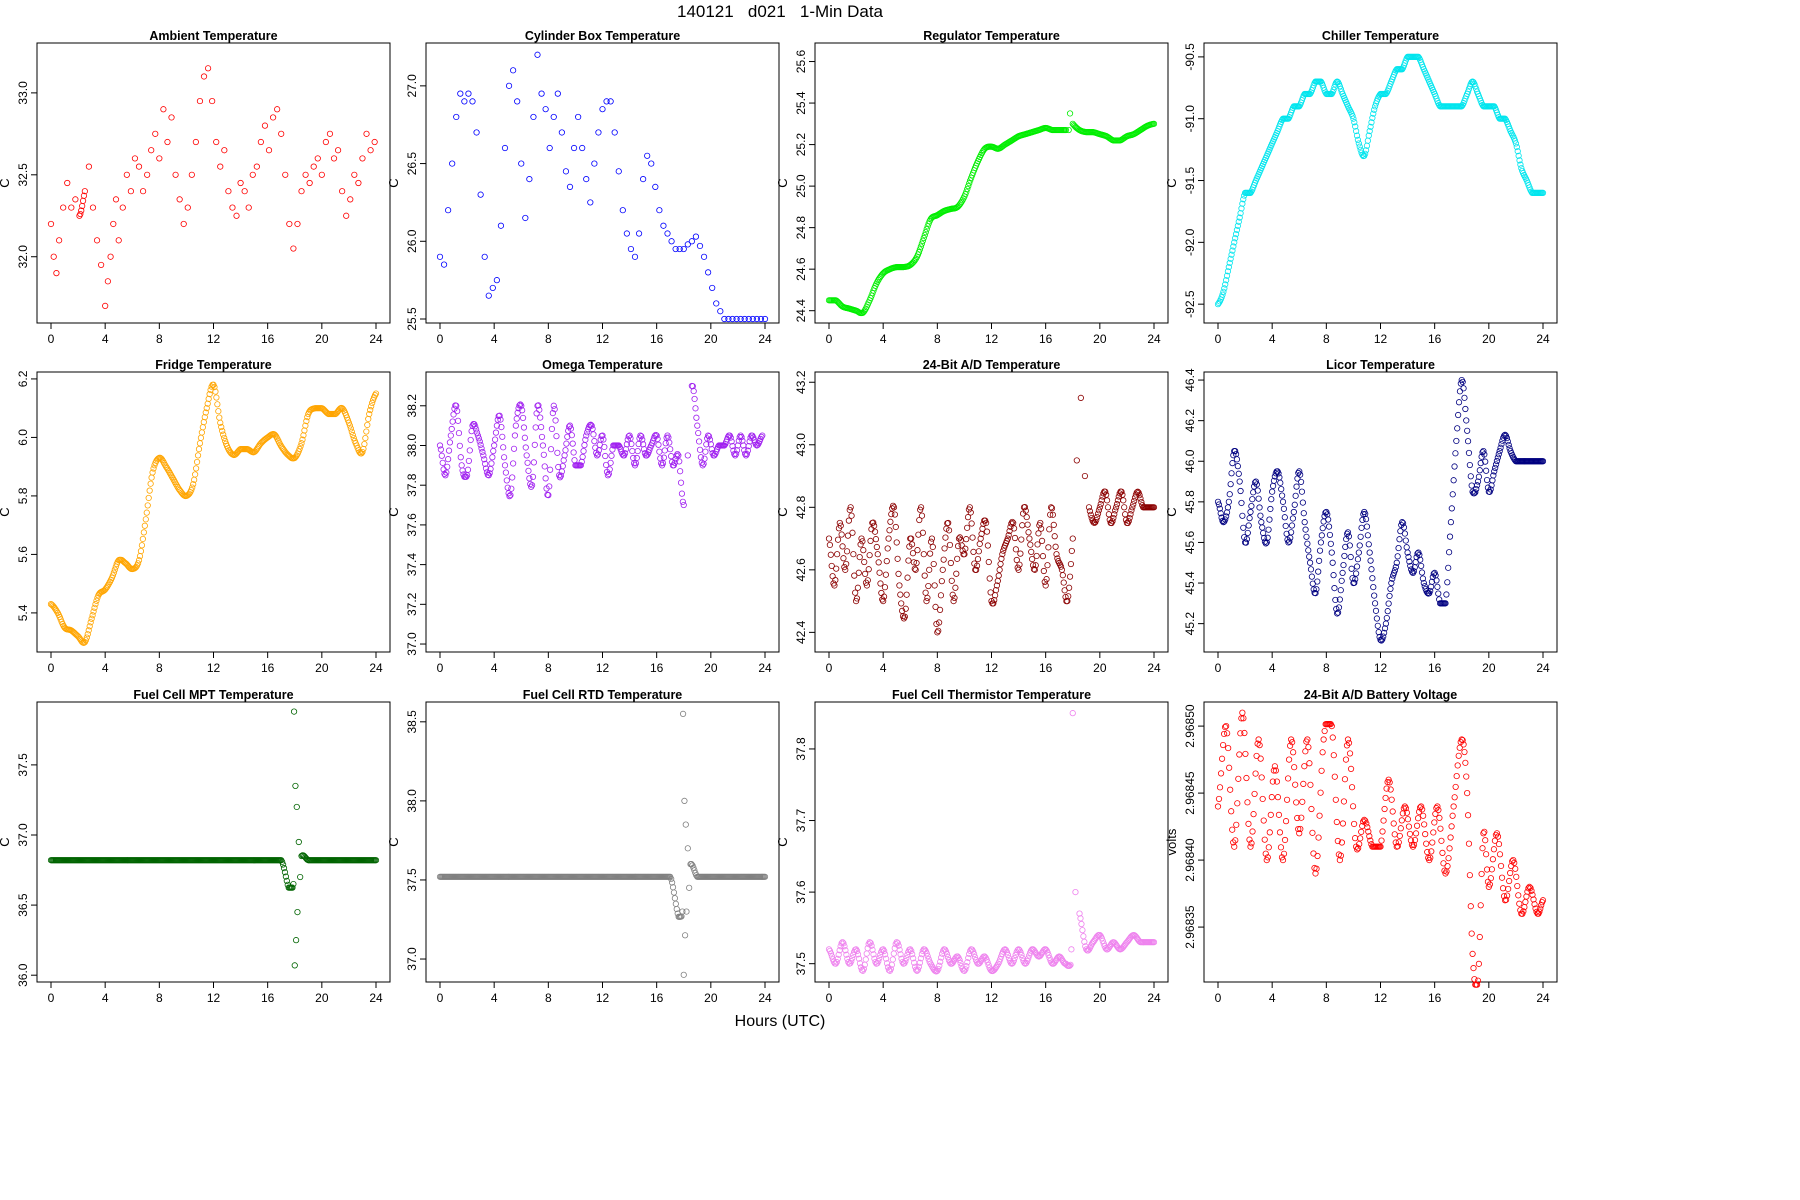  I want to click on y-tick-label: 46.0, so click(1190, 461).